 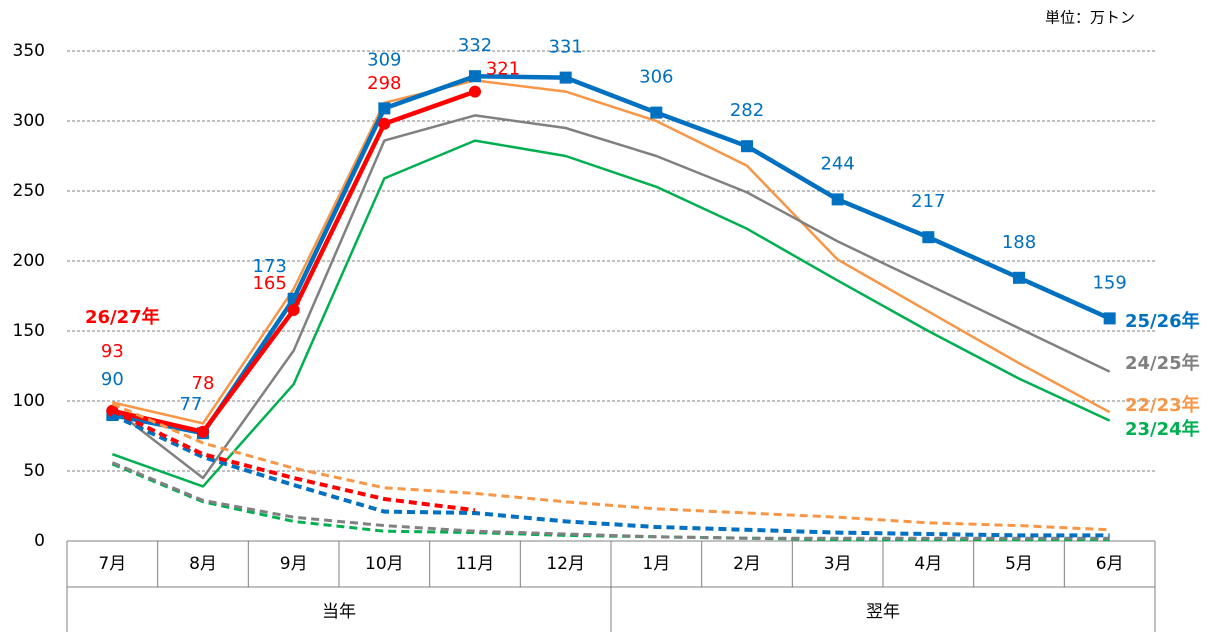 I want to click on data-label: 306, so click(x=656, y=77).